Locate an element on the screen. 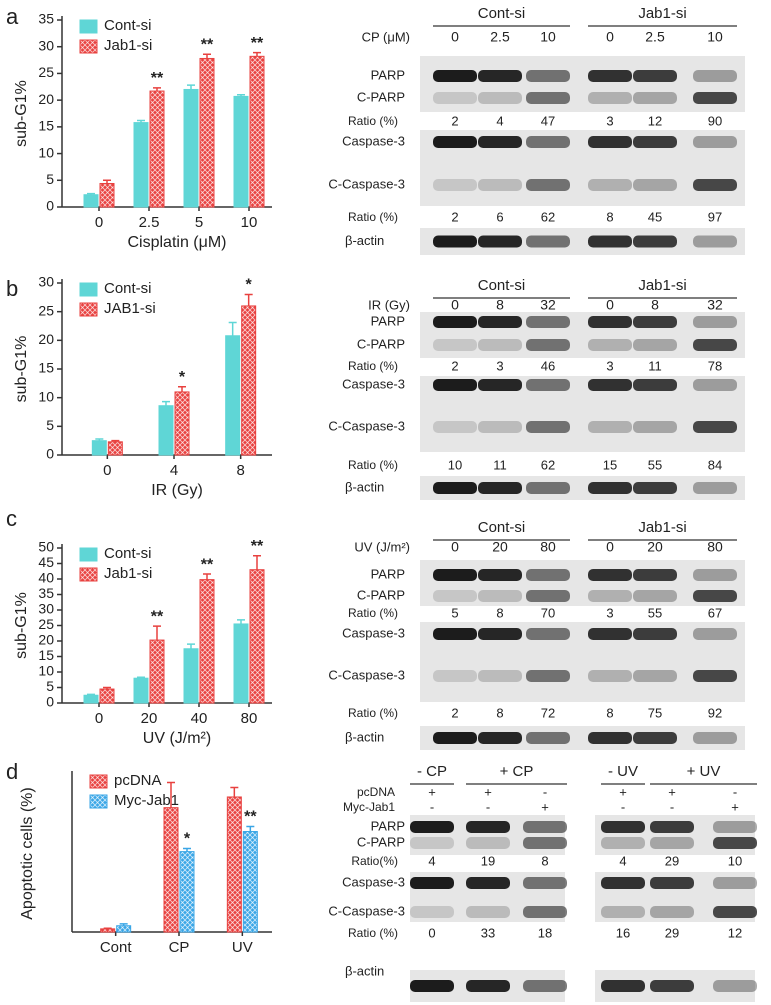 This screenshot has width=771, height=1005. row-label: Caspase-3 is located at coordinates (373, 881).